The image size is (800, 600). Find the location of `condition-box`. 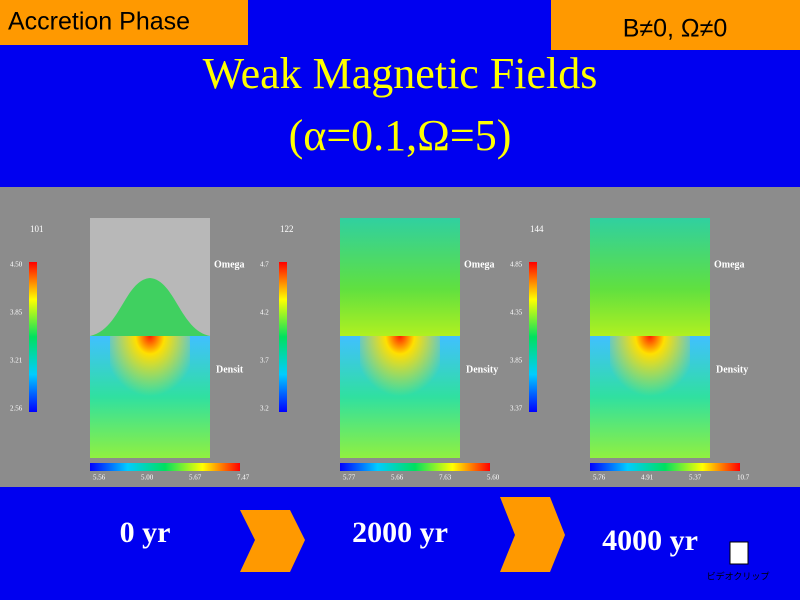

condition-box is located at coordinates (675, 25).